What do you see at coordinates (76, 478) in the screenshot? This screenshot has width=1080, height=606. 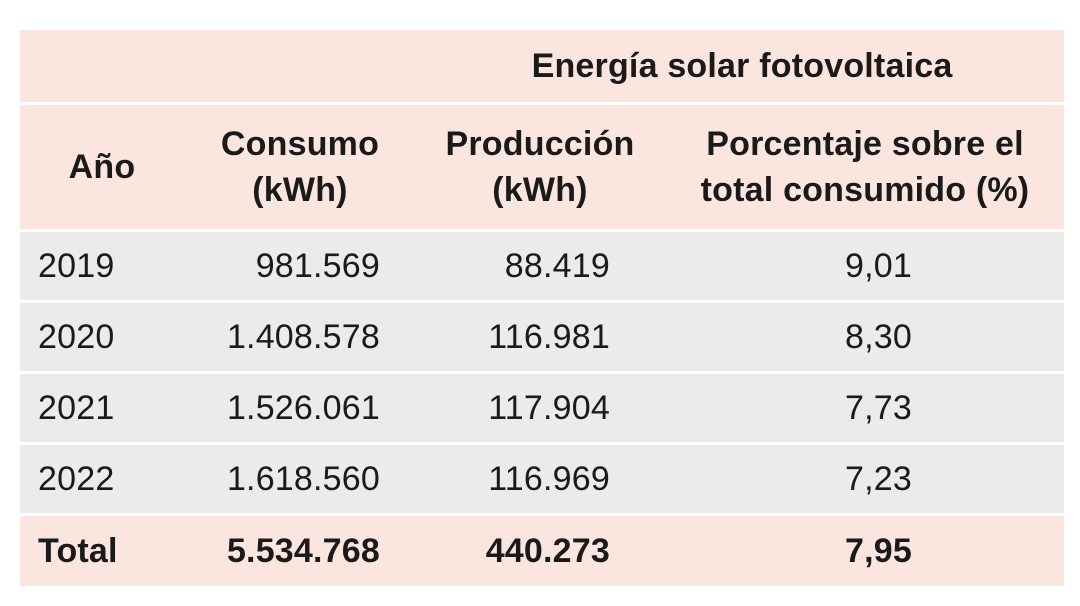 I see `cell-year: 2022` at bounding box center [76, 478].